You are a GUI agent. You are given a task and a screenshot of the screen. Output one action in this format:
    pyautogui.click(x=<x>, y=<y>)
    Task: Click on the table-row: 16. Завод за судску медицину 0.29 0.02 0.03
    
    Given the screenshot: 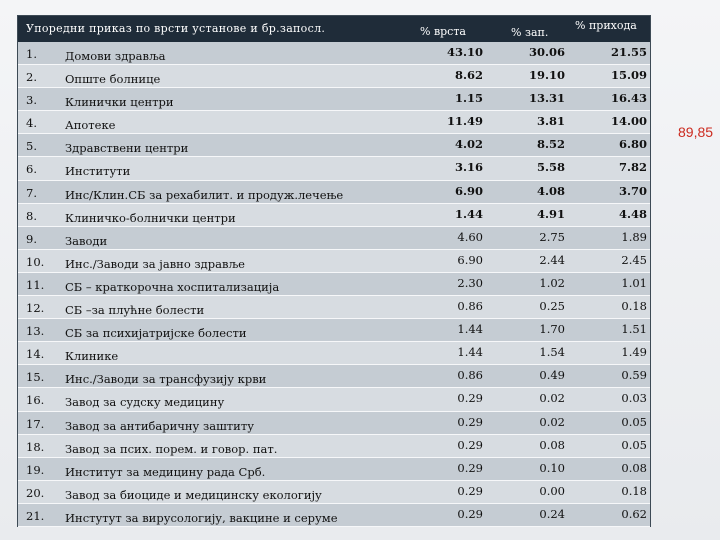 What is the action you would take?
    pyautogui.click(x=334, y=400)
    